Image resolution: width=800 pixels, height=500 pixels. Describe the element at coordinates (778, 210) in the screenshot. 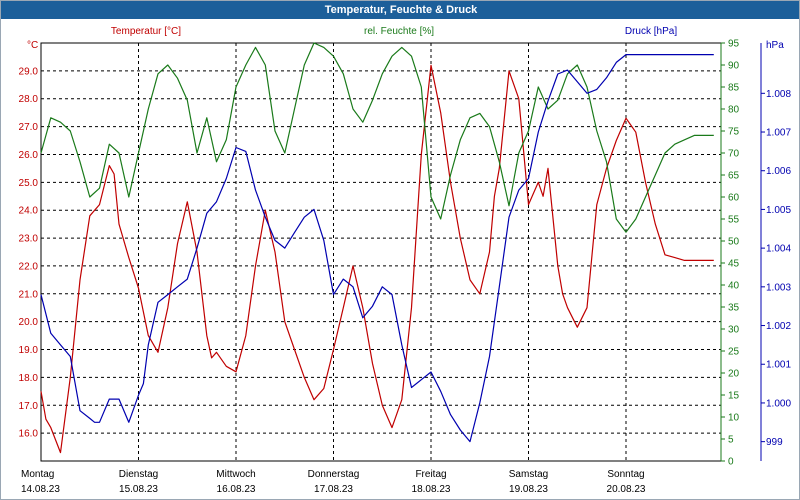

I see `pressure-tick-label: 1.005` at that location.